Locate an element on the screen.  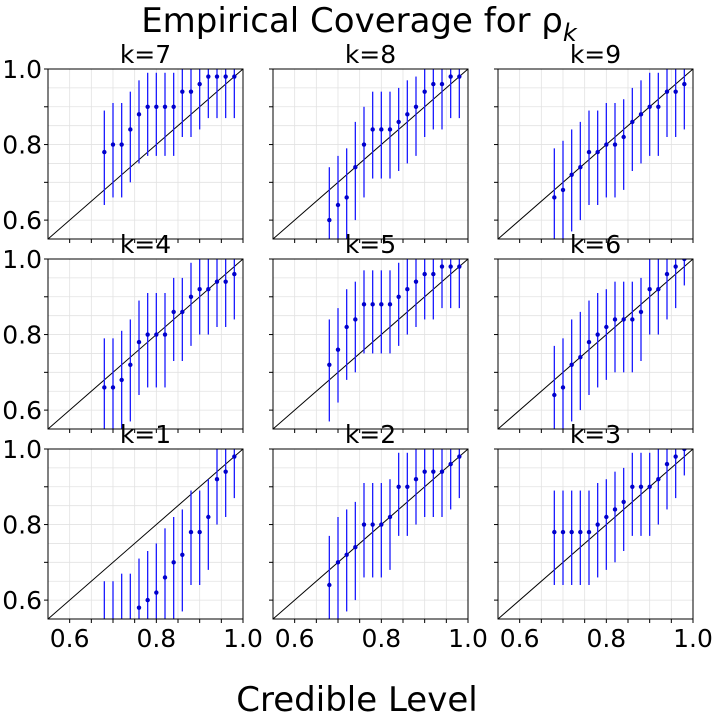
subplot-title: k=5 is located at coordinates (370, 244).